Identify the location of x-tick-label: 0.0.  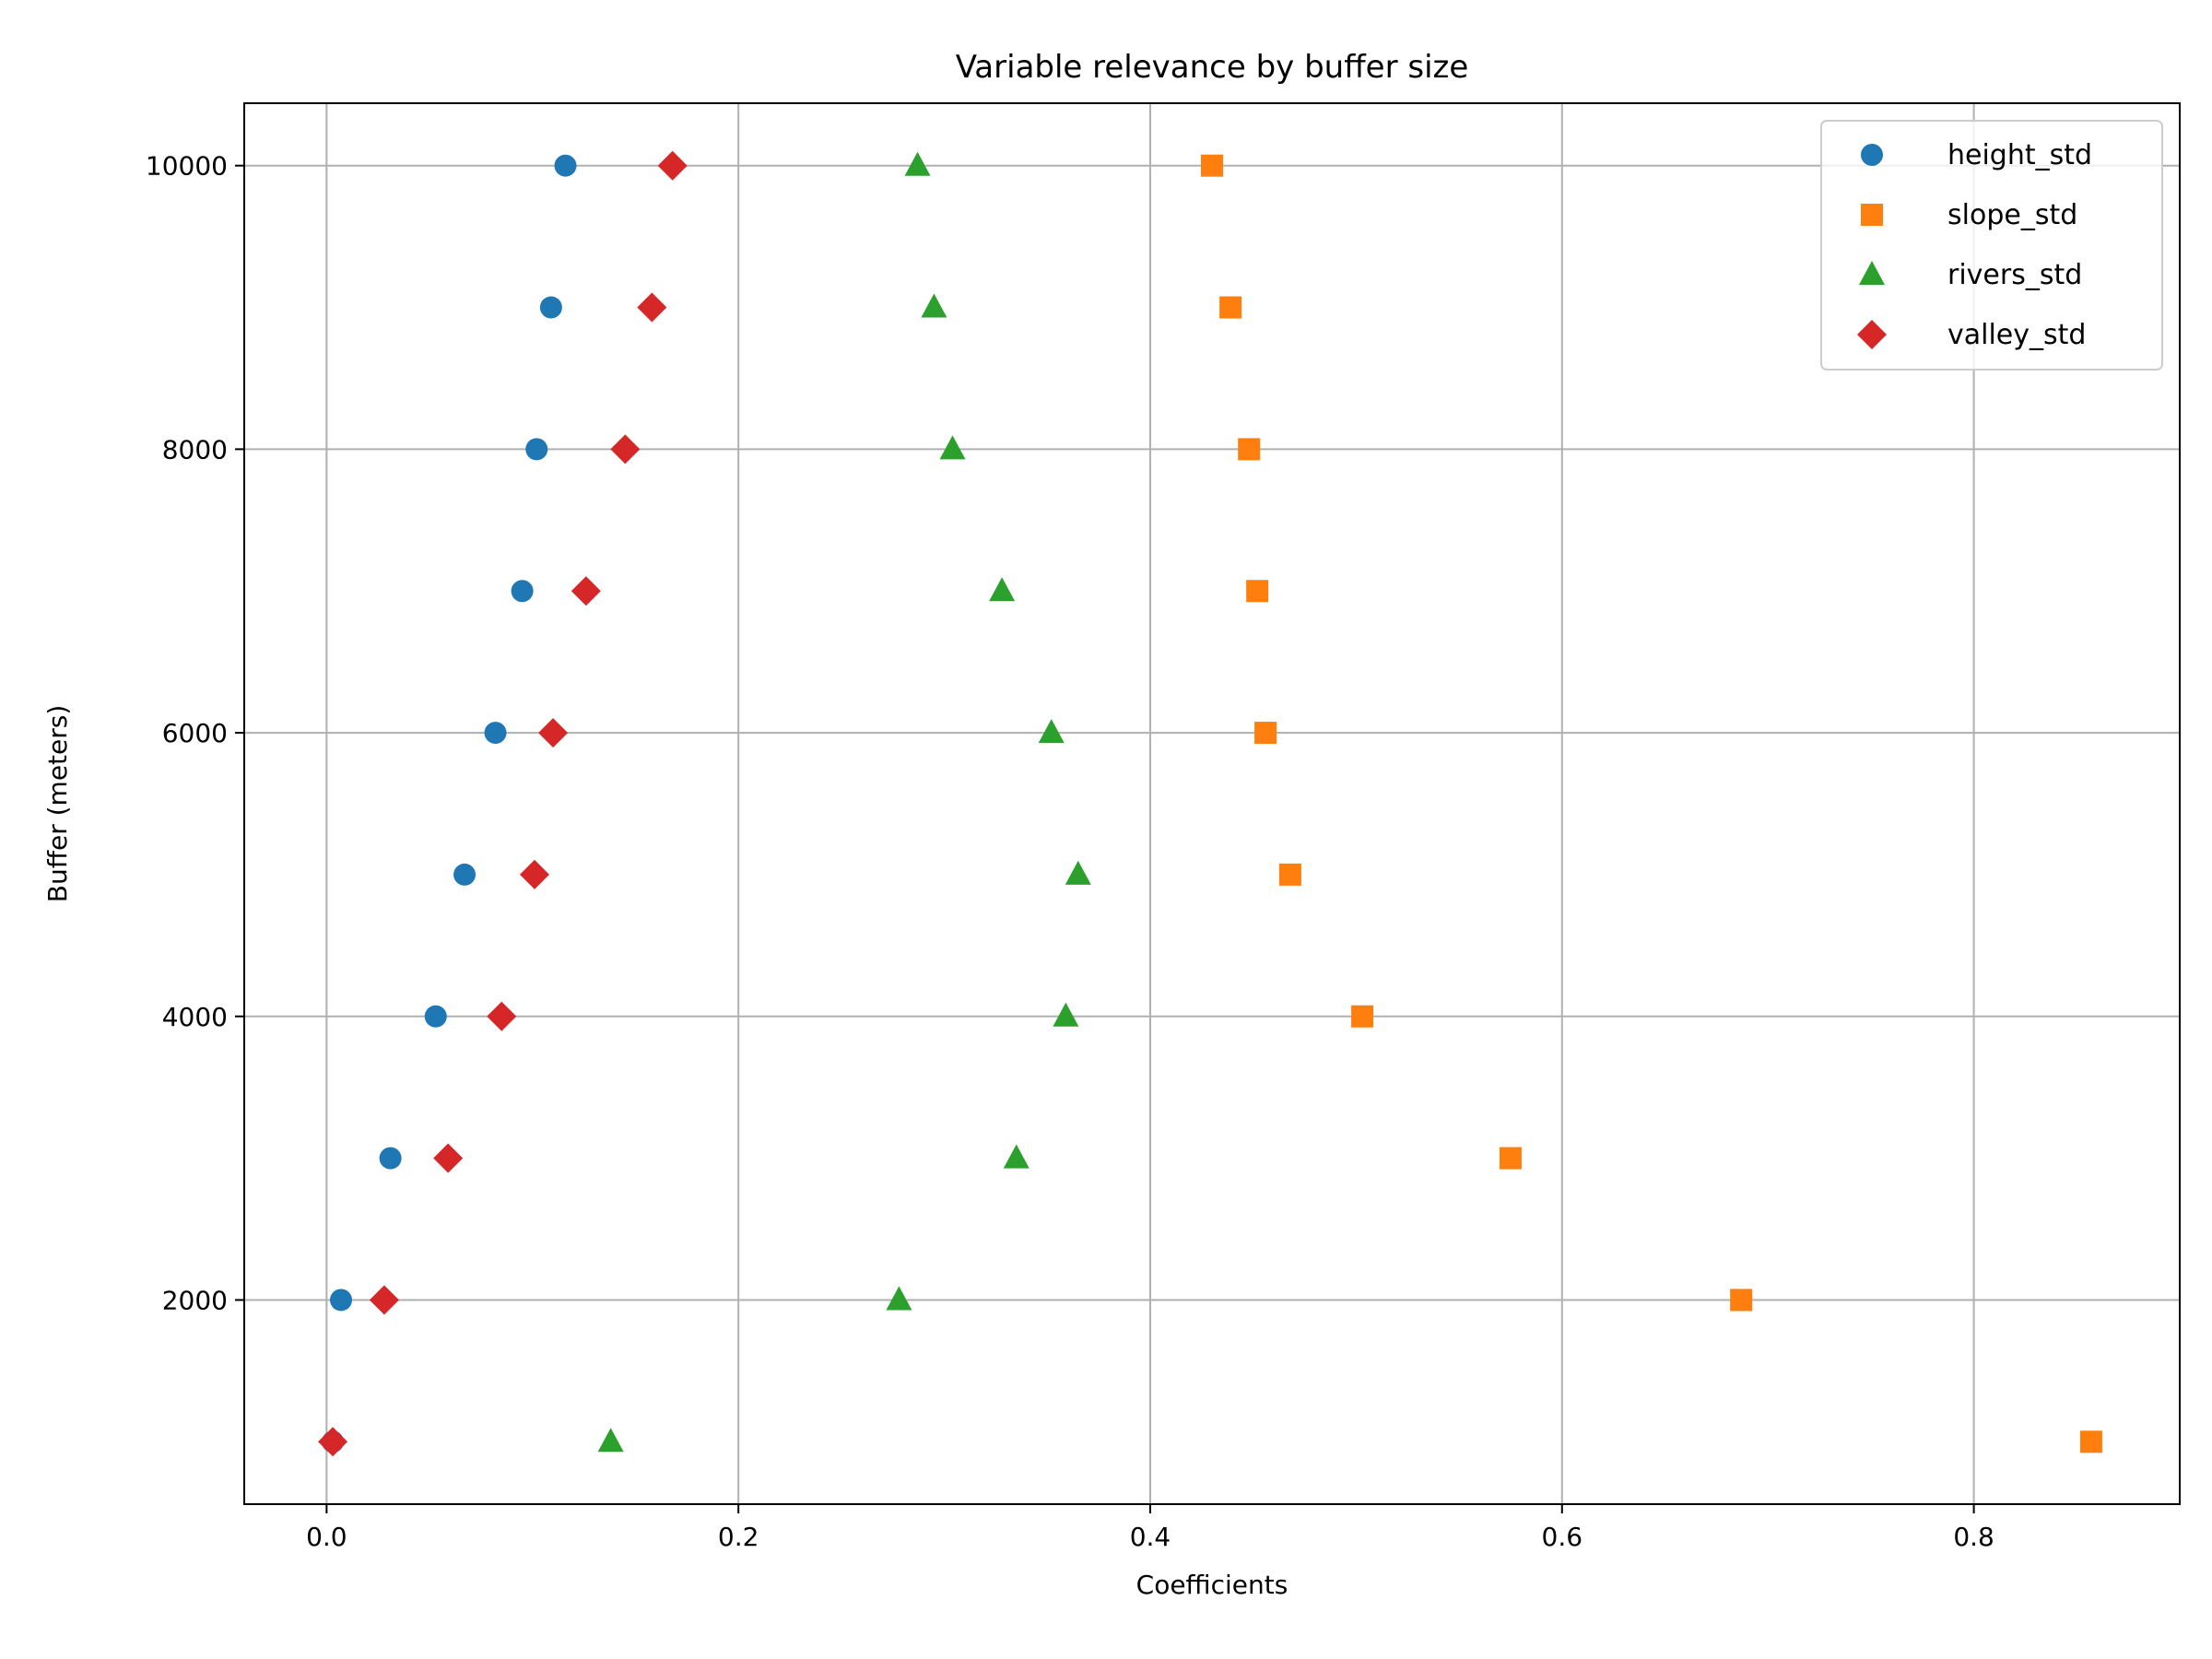
(326, 1537).